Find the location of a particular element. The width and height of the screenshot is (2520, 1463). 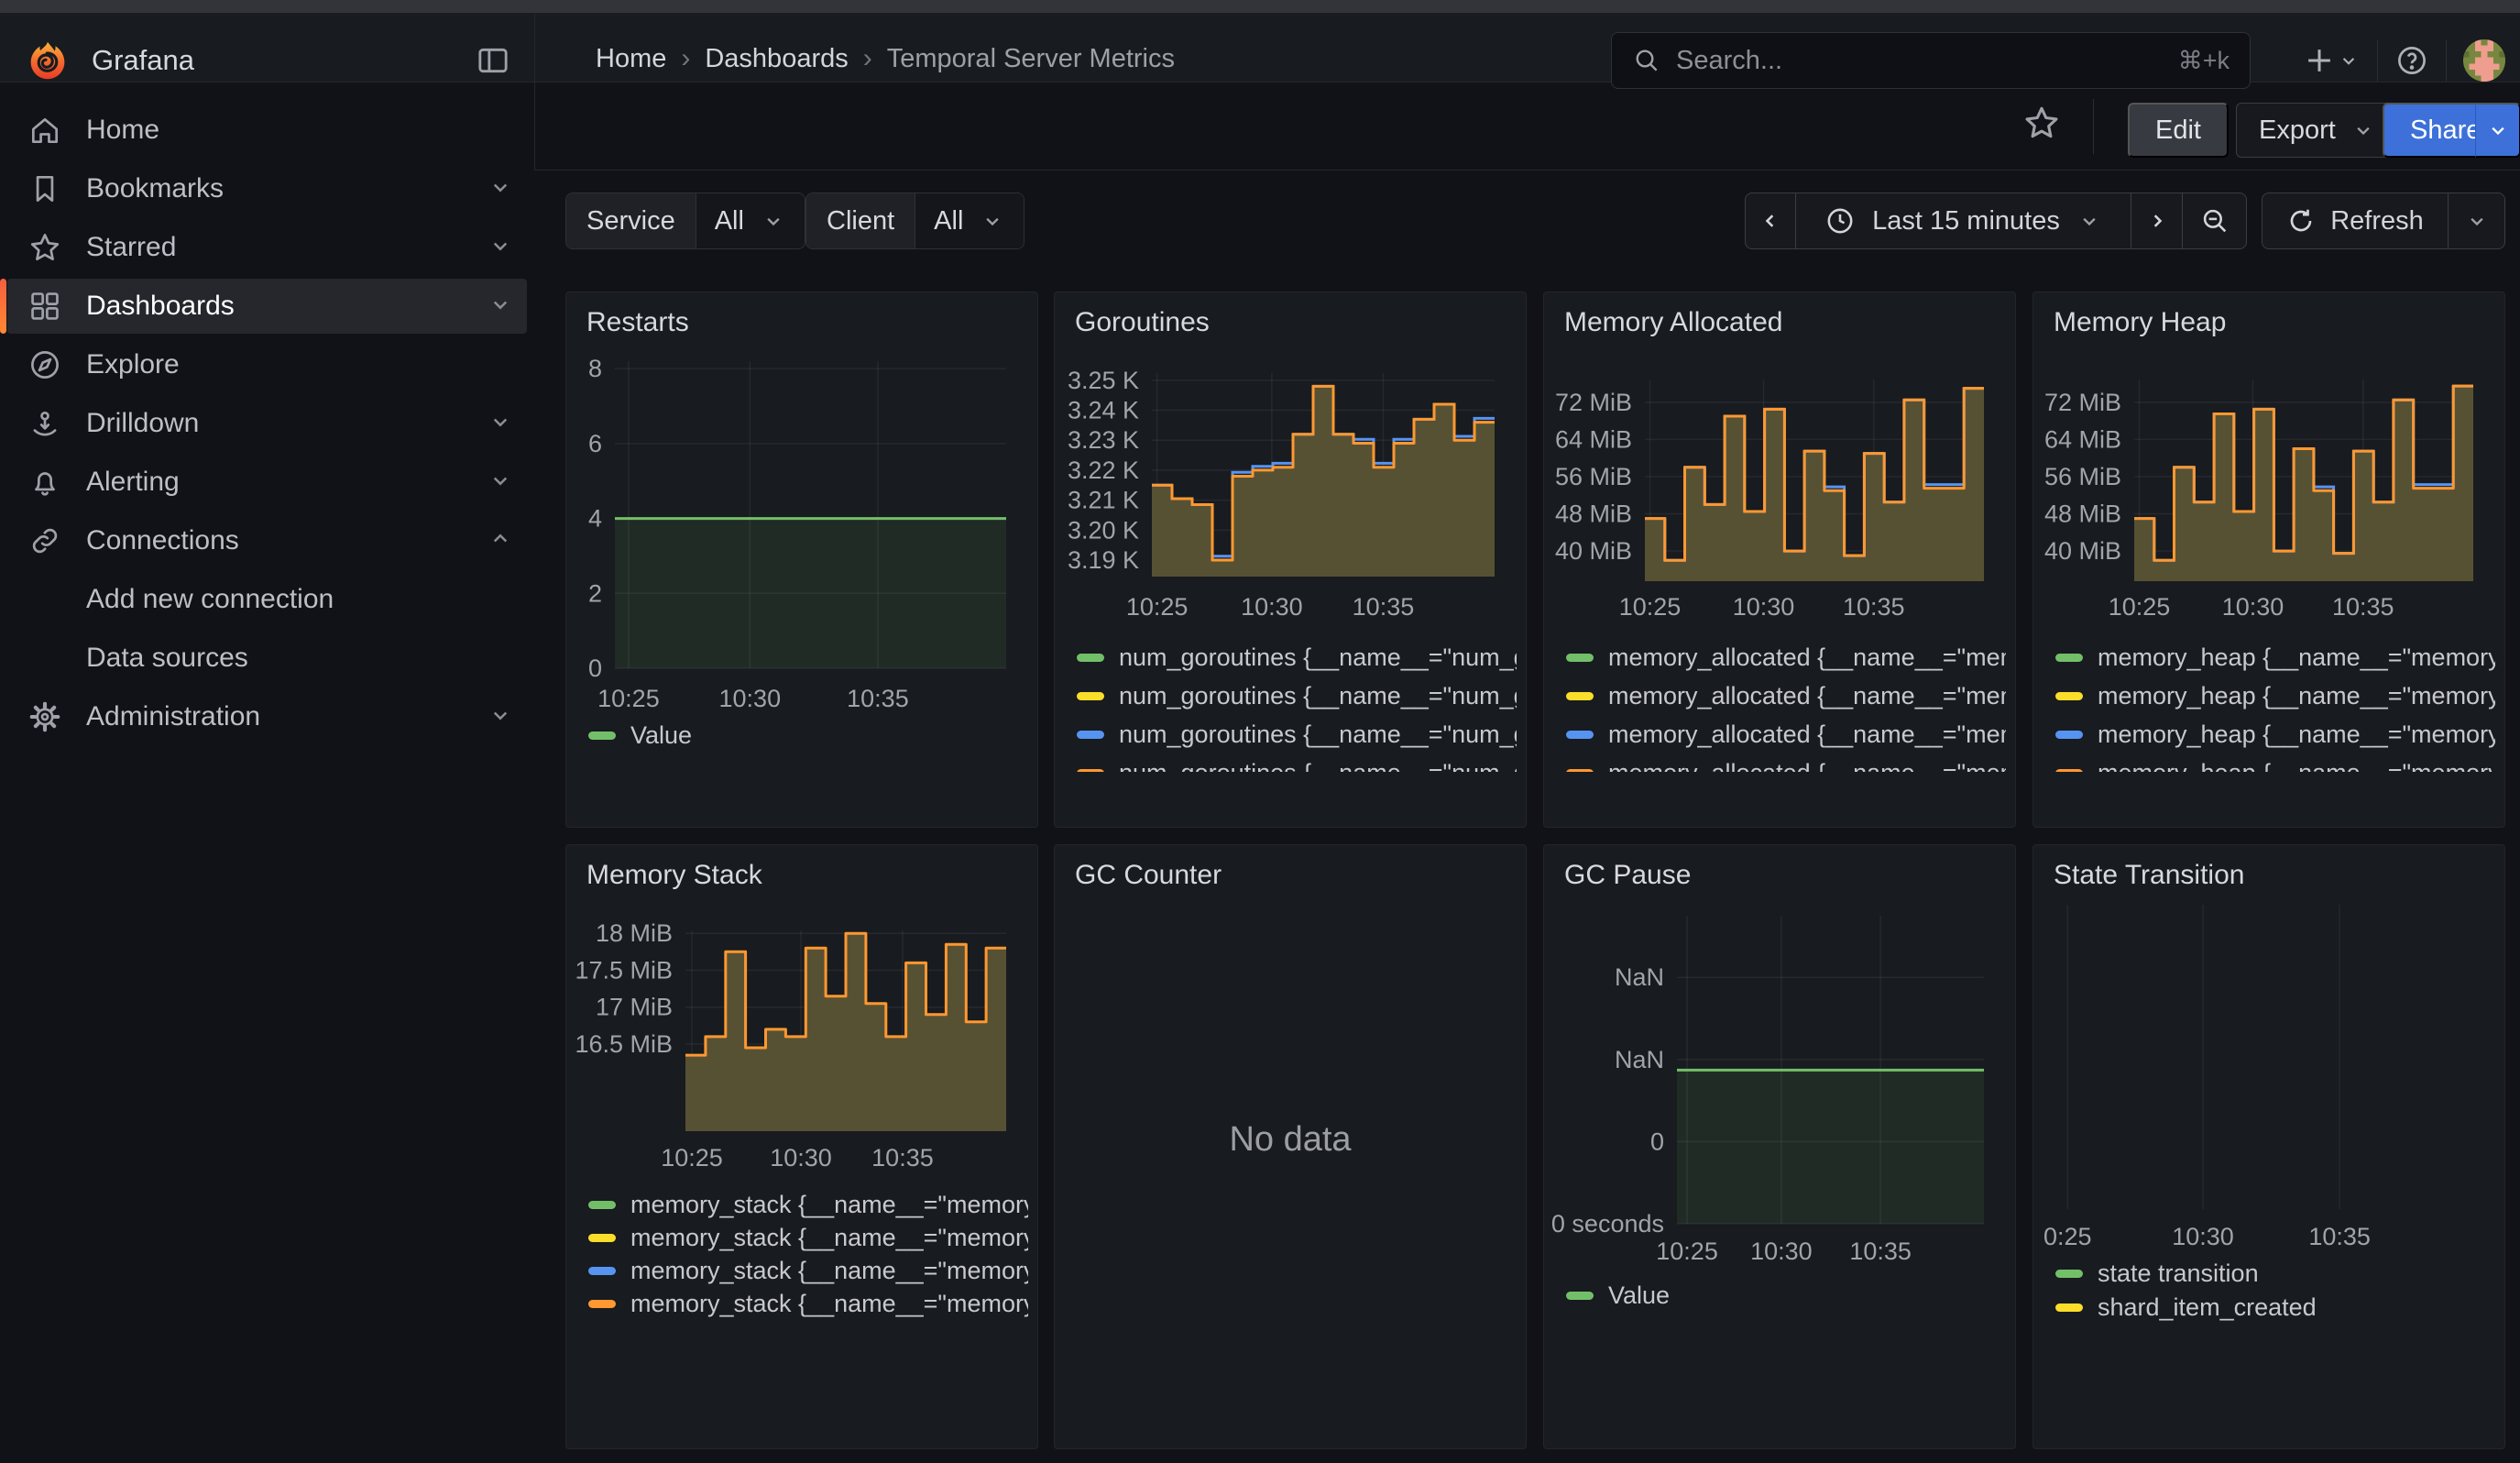

panel-title: Memory Heap is located at coordinates (2140, 322).